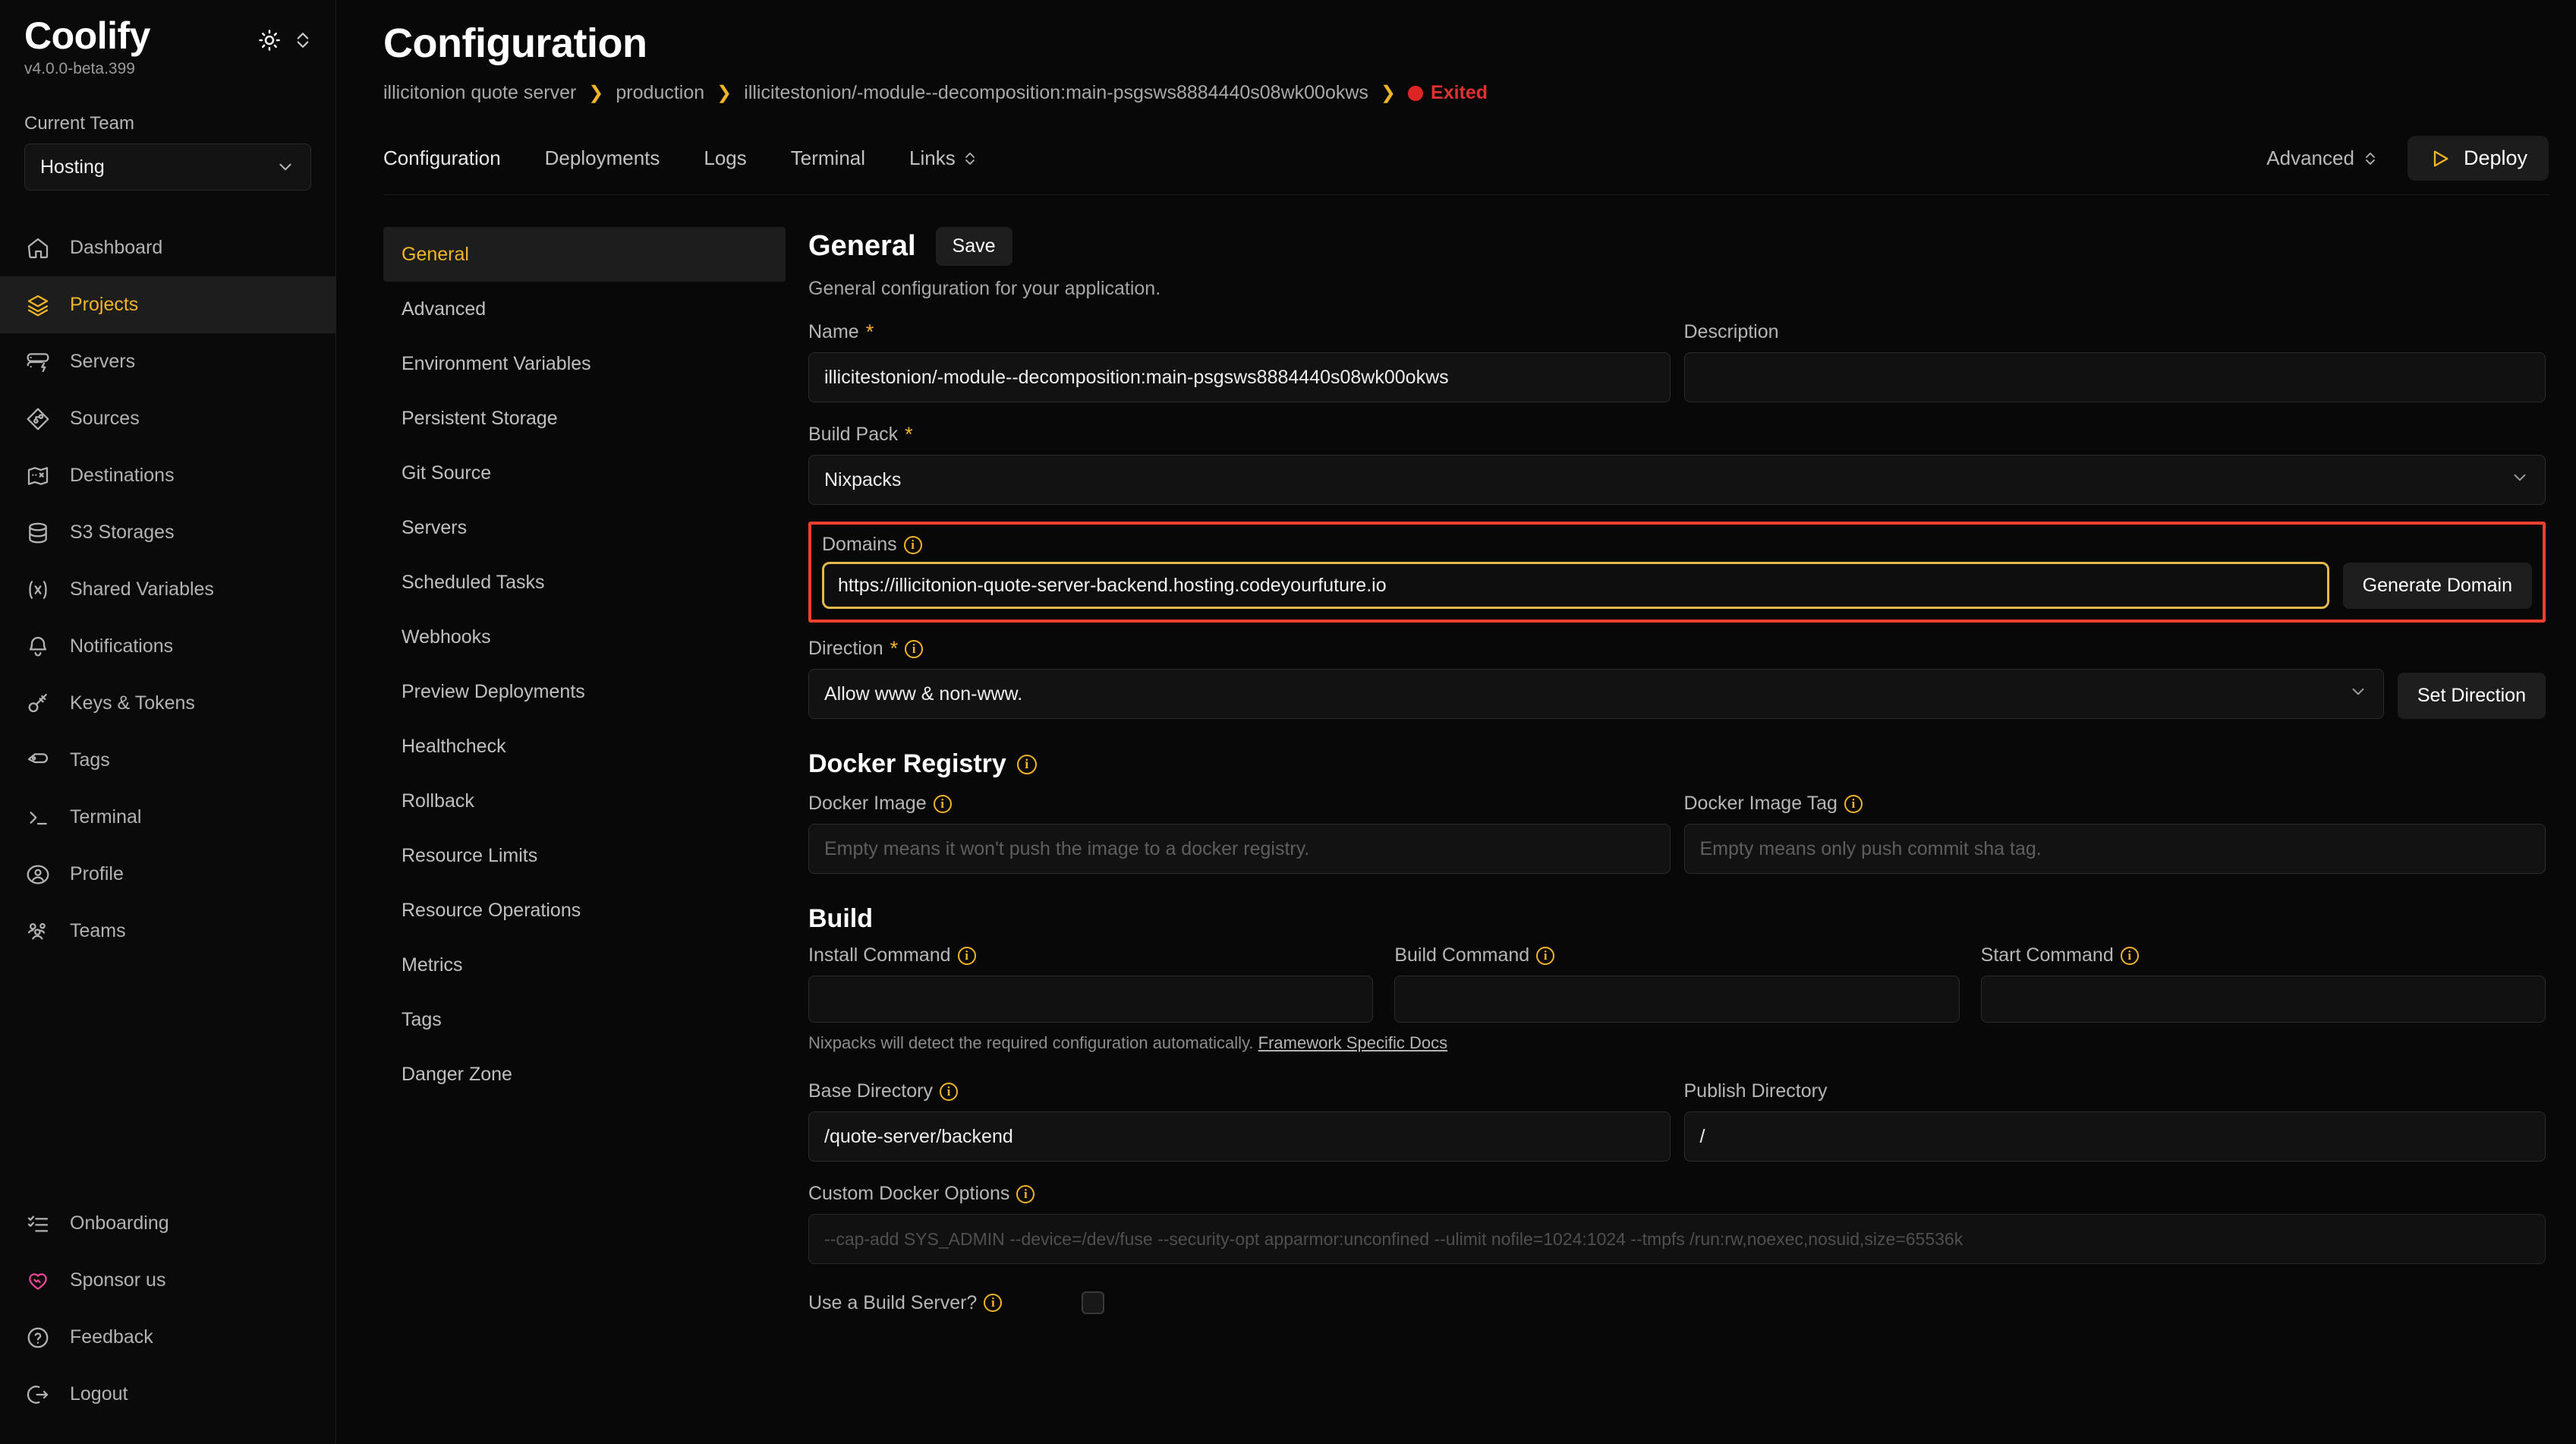 The image size is (2576, 1444). I want to click on config-menu-item-persistent-storage: Persistent Storage, so click(584, 418).